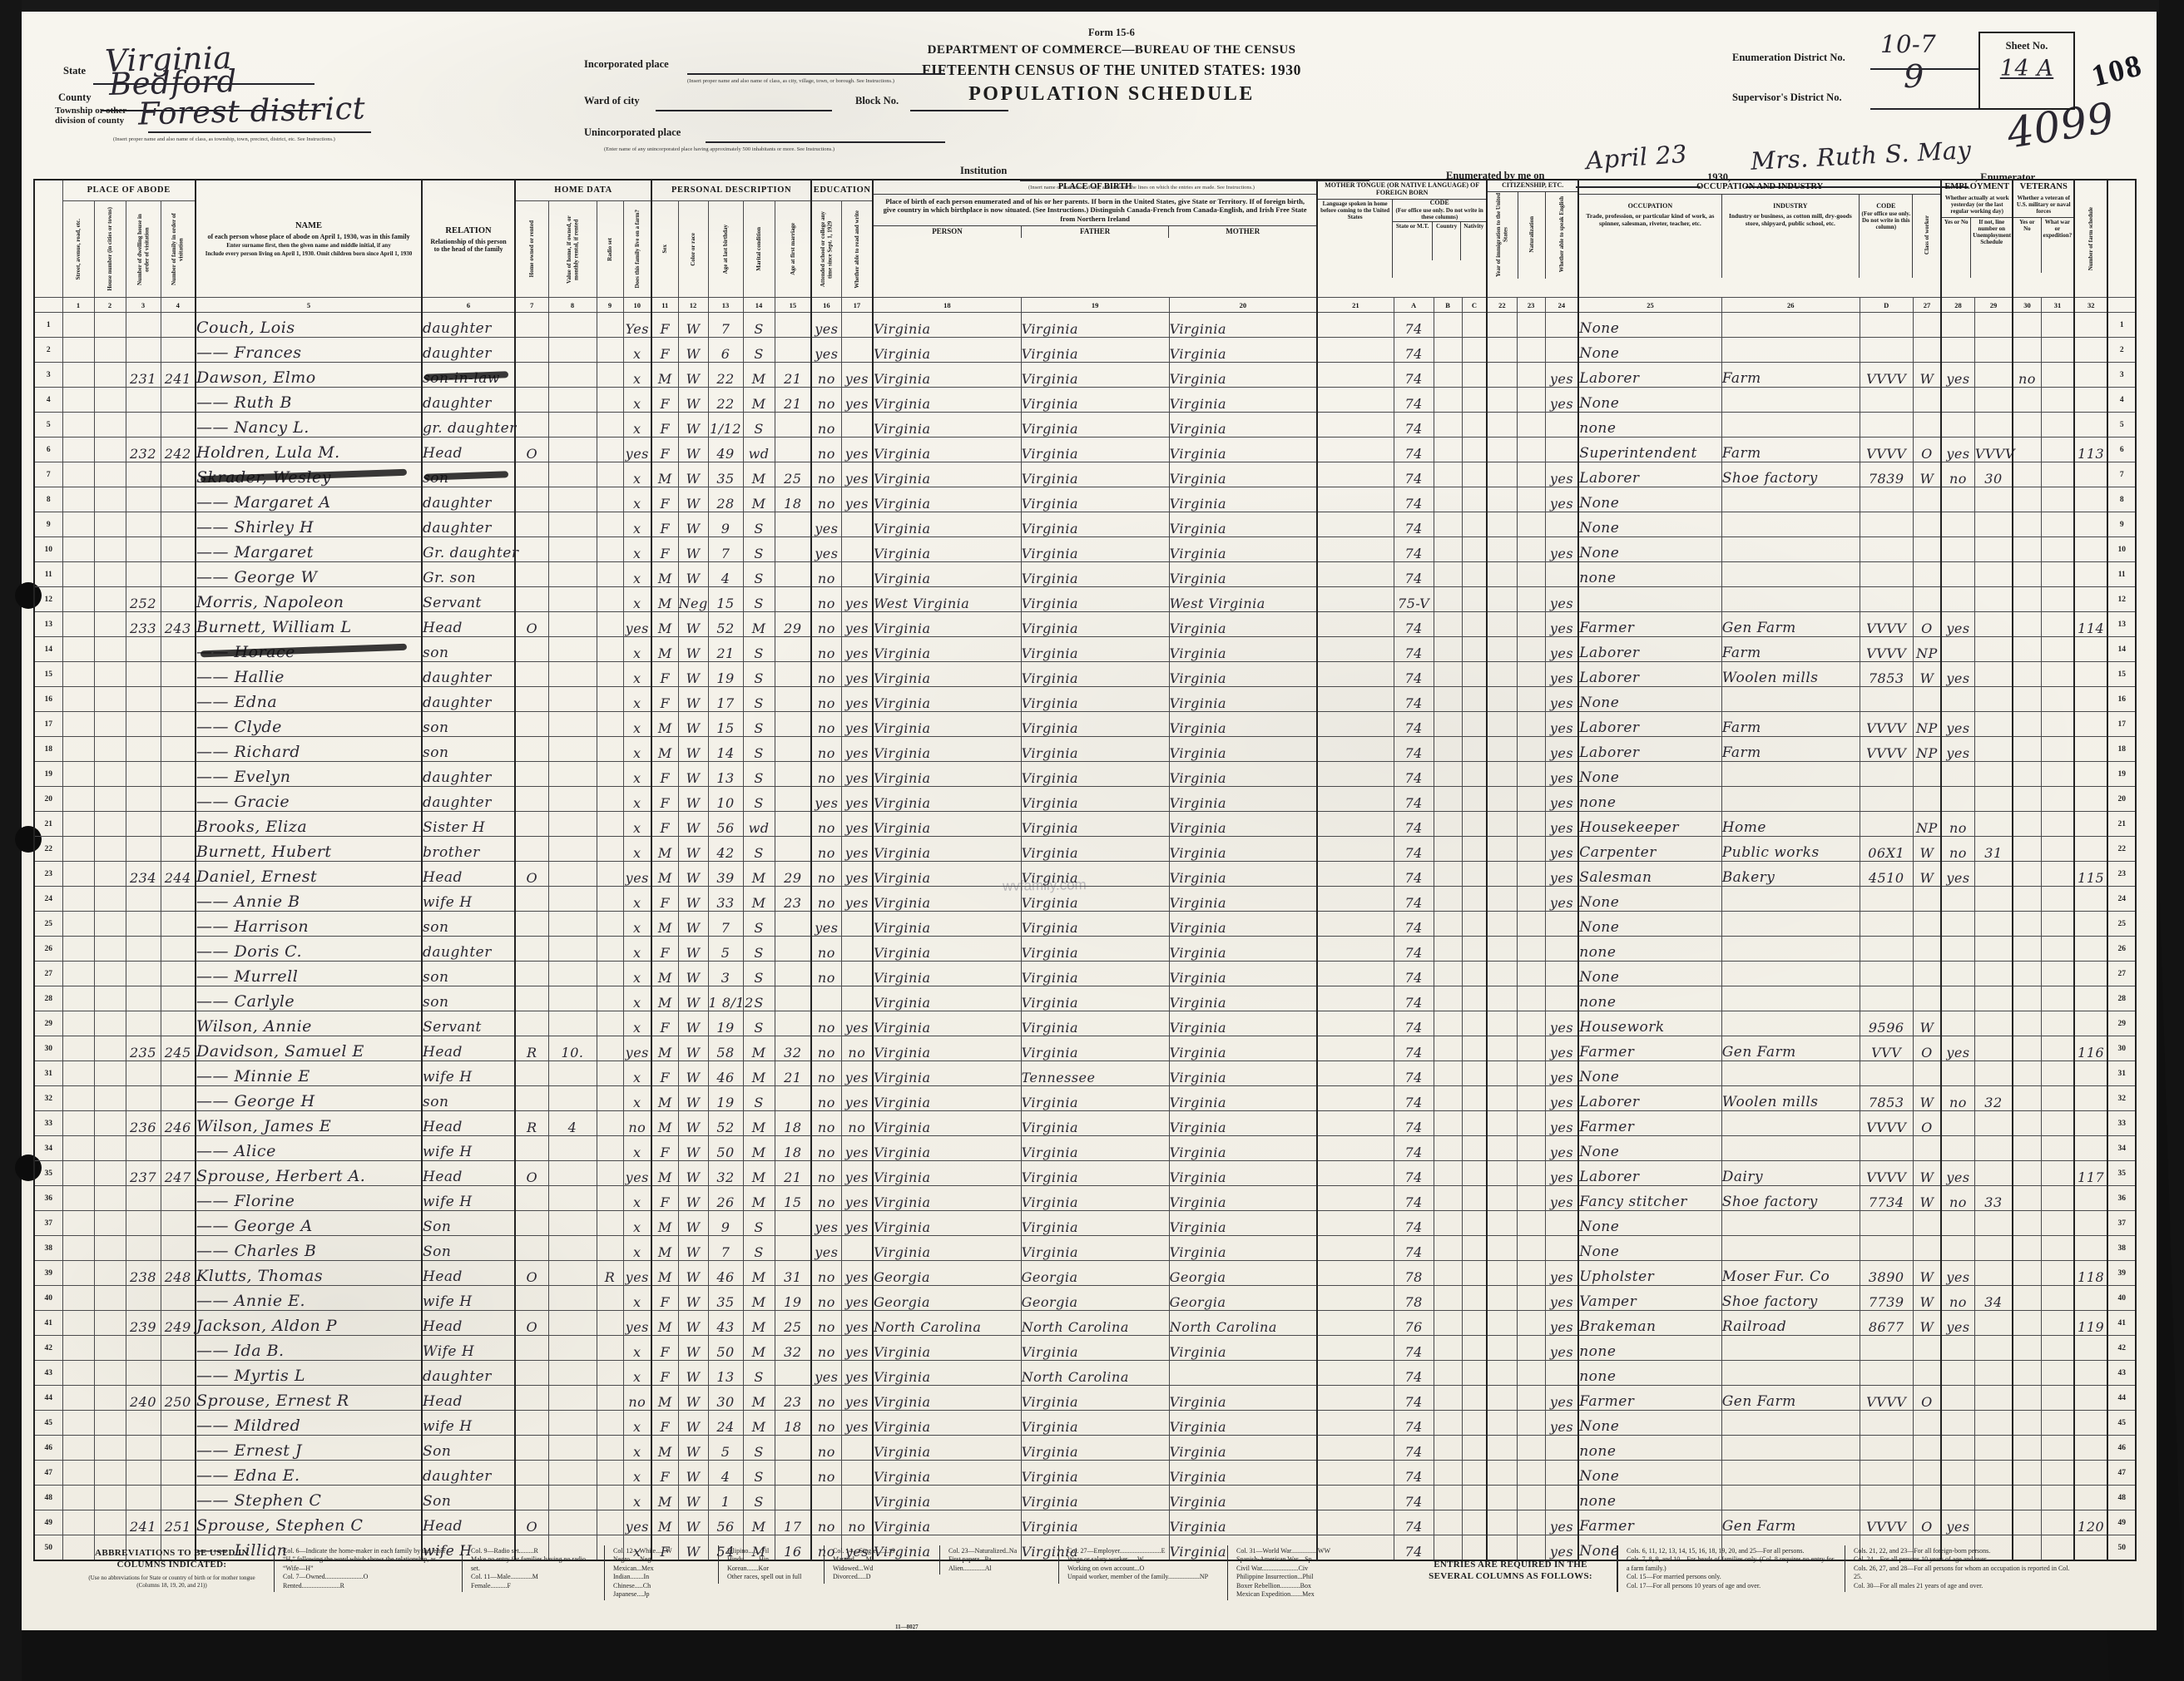 The image size is (2184, 1681). Describe the element at coordinates (309, 1049) in the screenshot. I see `cell-name: Davidson, Samuel E` at that location.